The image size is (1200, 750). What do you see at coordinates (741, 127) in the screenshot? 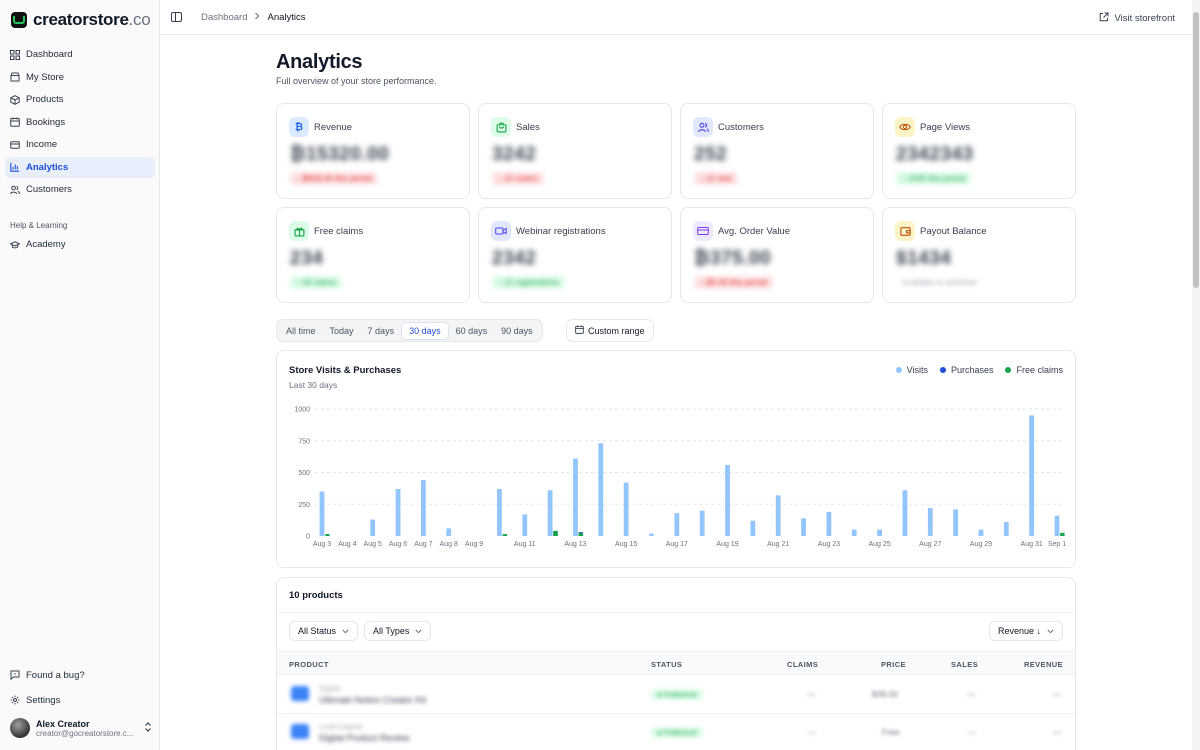
I see `stat-label: Customers` at bounding box center [741, 127].